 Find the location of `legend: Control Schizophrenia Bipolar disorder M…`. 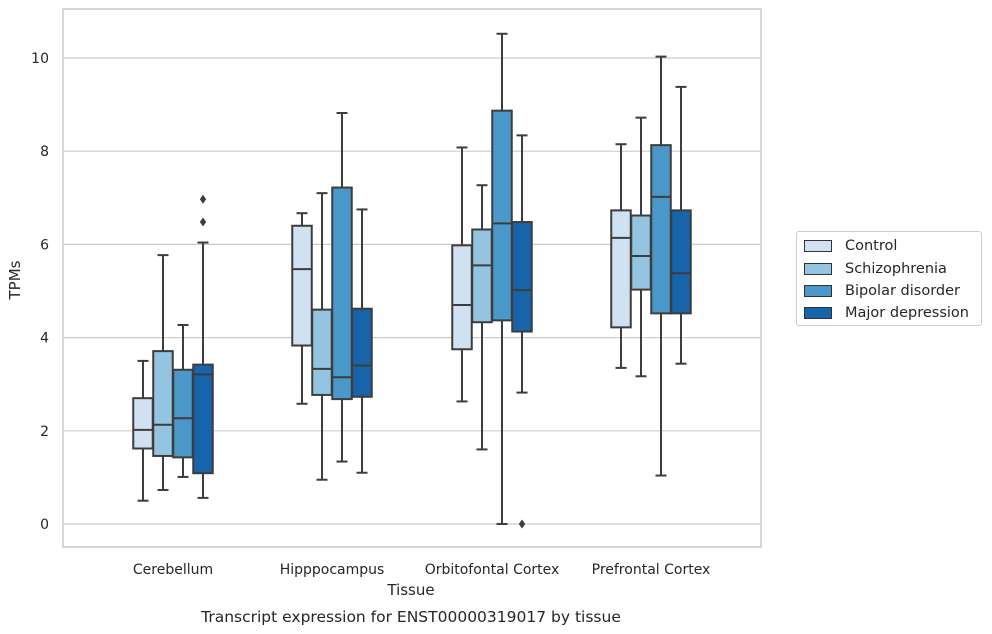

legend: Control Schizophrenia Bipolar disorder M… is located at coordinates (889, 278).